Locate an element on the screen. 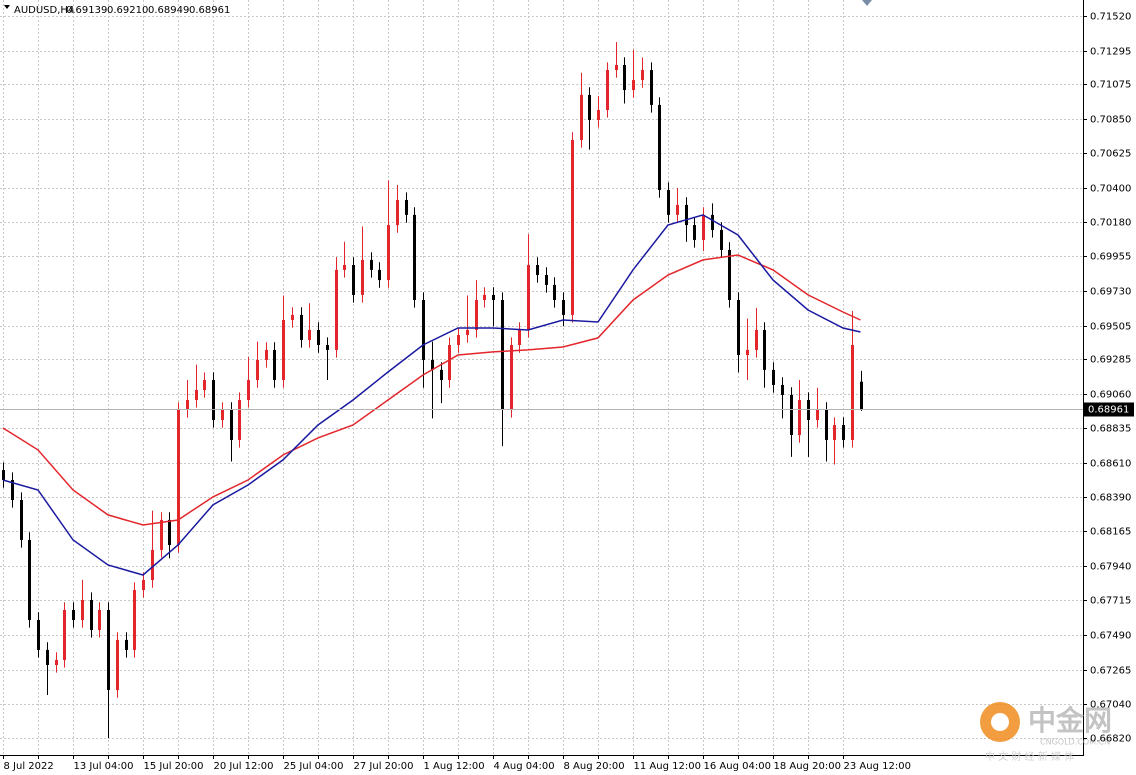 The width and height of the screenshot is (1136, 775). low-label: 0.68949 is located at coordinates (168, 10).